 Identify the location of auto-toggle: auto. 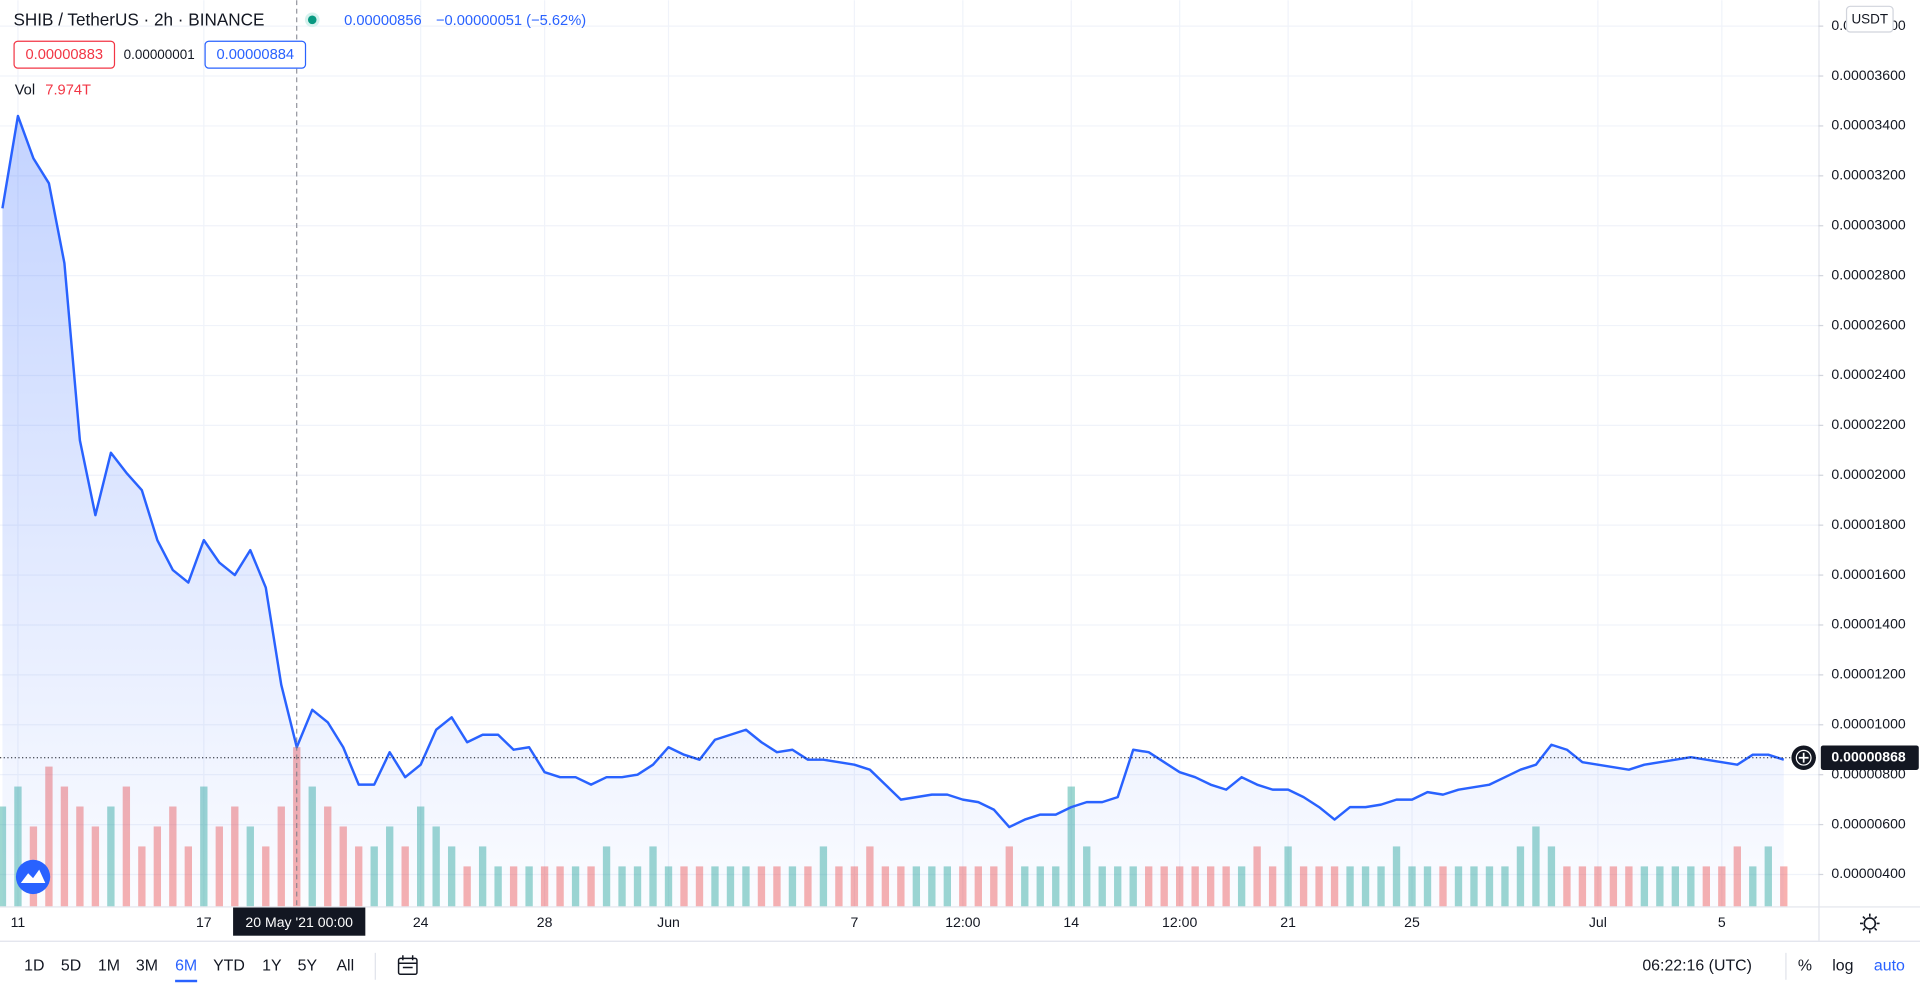
(1889, 966).